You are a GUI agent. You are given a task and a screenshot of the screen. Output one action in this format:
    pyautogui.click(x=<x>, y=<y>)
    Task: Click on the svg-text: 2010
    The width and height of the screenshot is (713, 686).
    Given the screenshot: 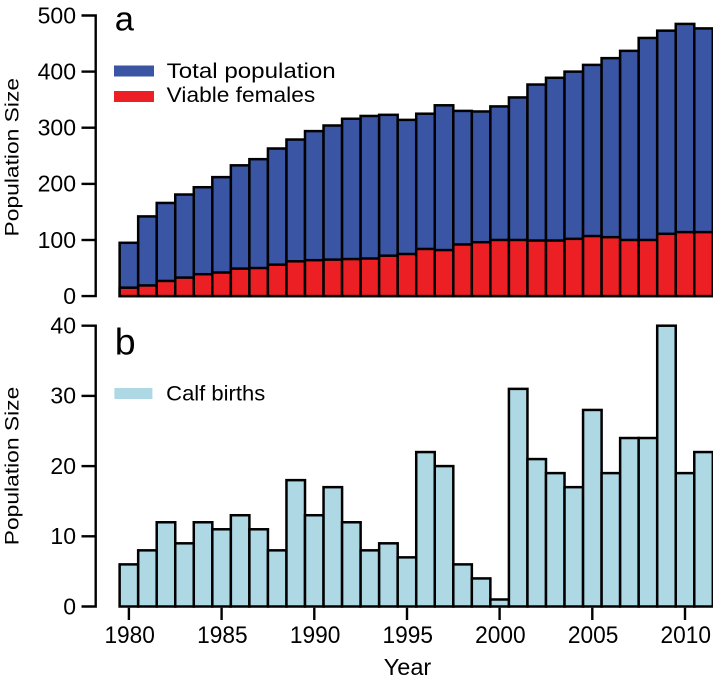 What is the action you would take?
    pyautogui.click(x=686, y=636)
    